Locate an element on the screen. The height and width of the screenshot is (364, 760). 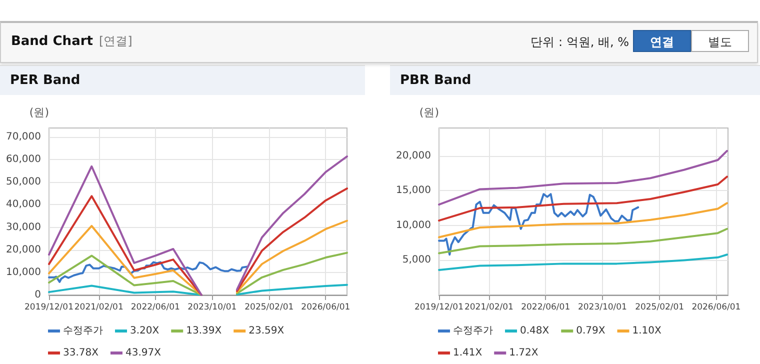
legend-label: 13.39X is located at coordinates (204, 331).